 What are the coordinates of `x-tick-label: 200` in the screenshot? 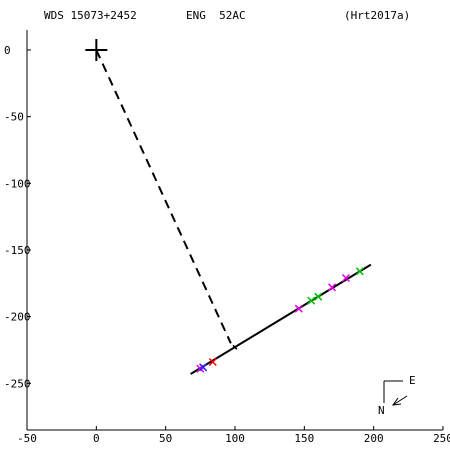 It's located at (374, 438).